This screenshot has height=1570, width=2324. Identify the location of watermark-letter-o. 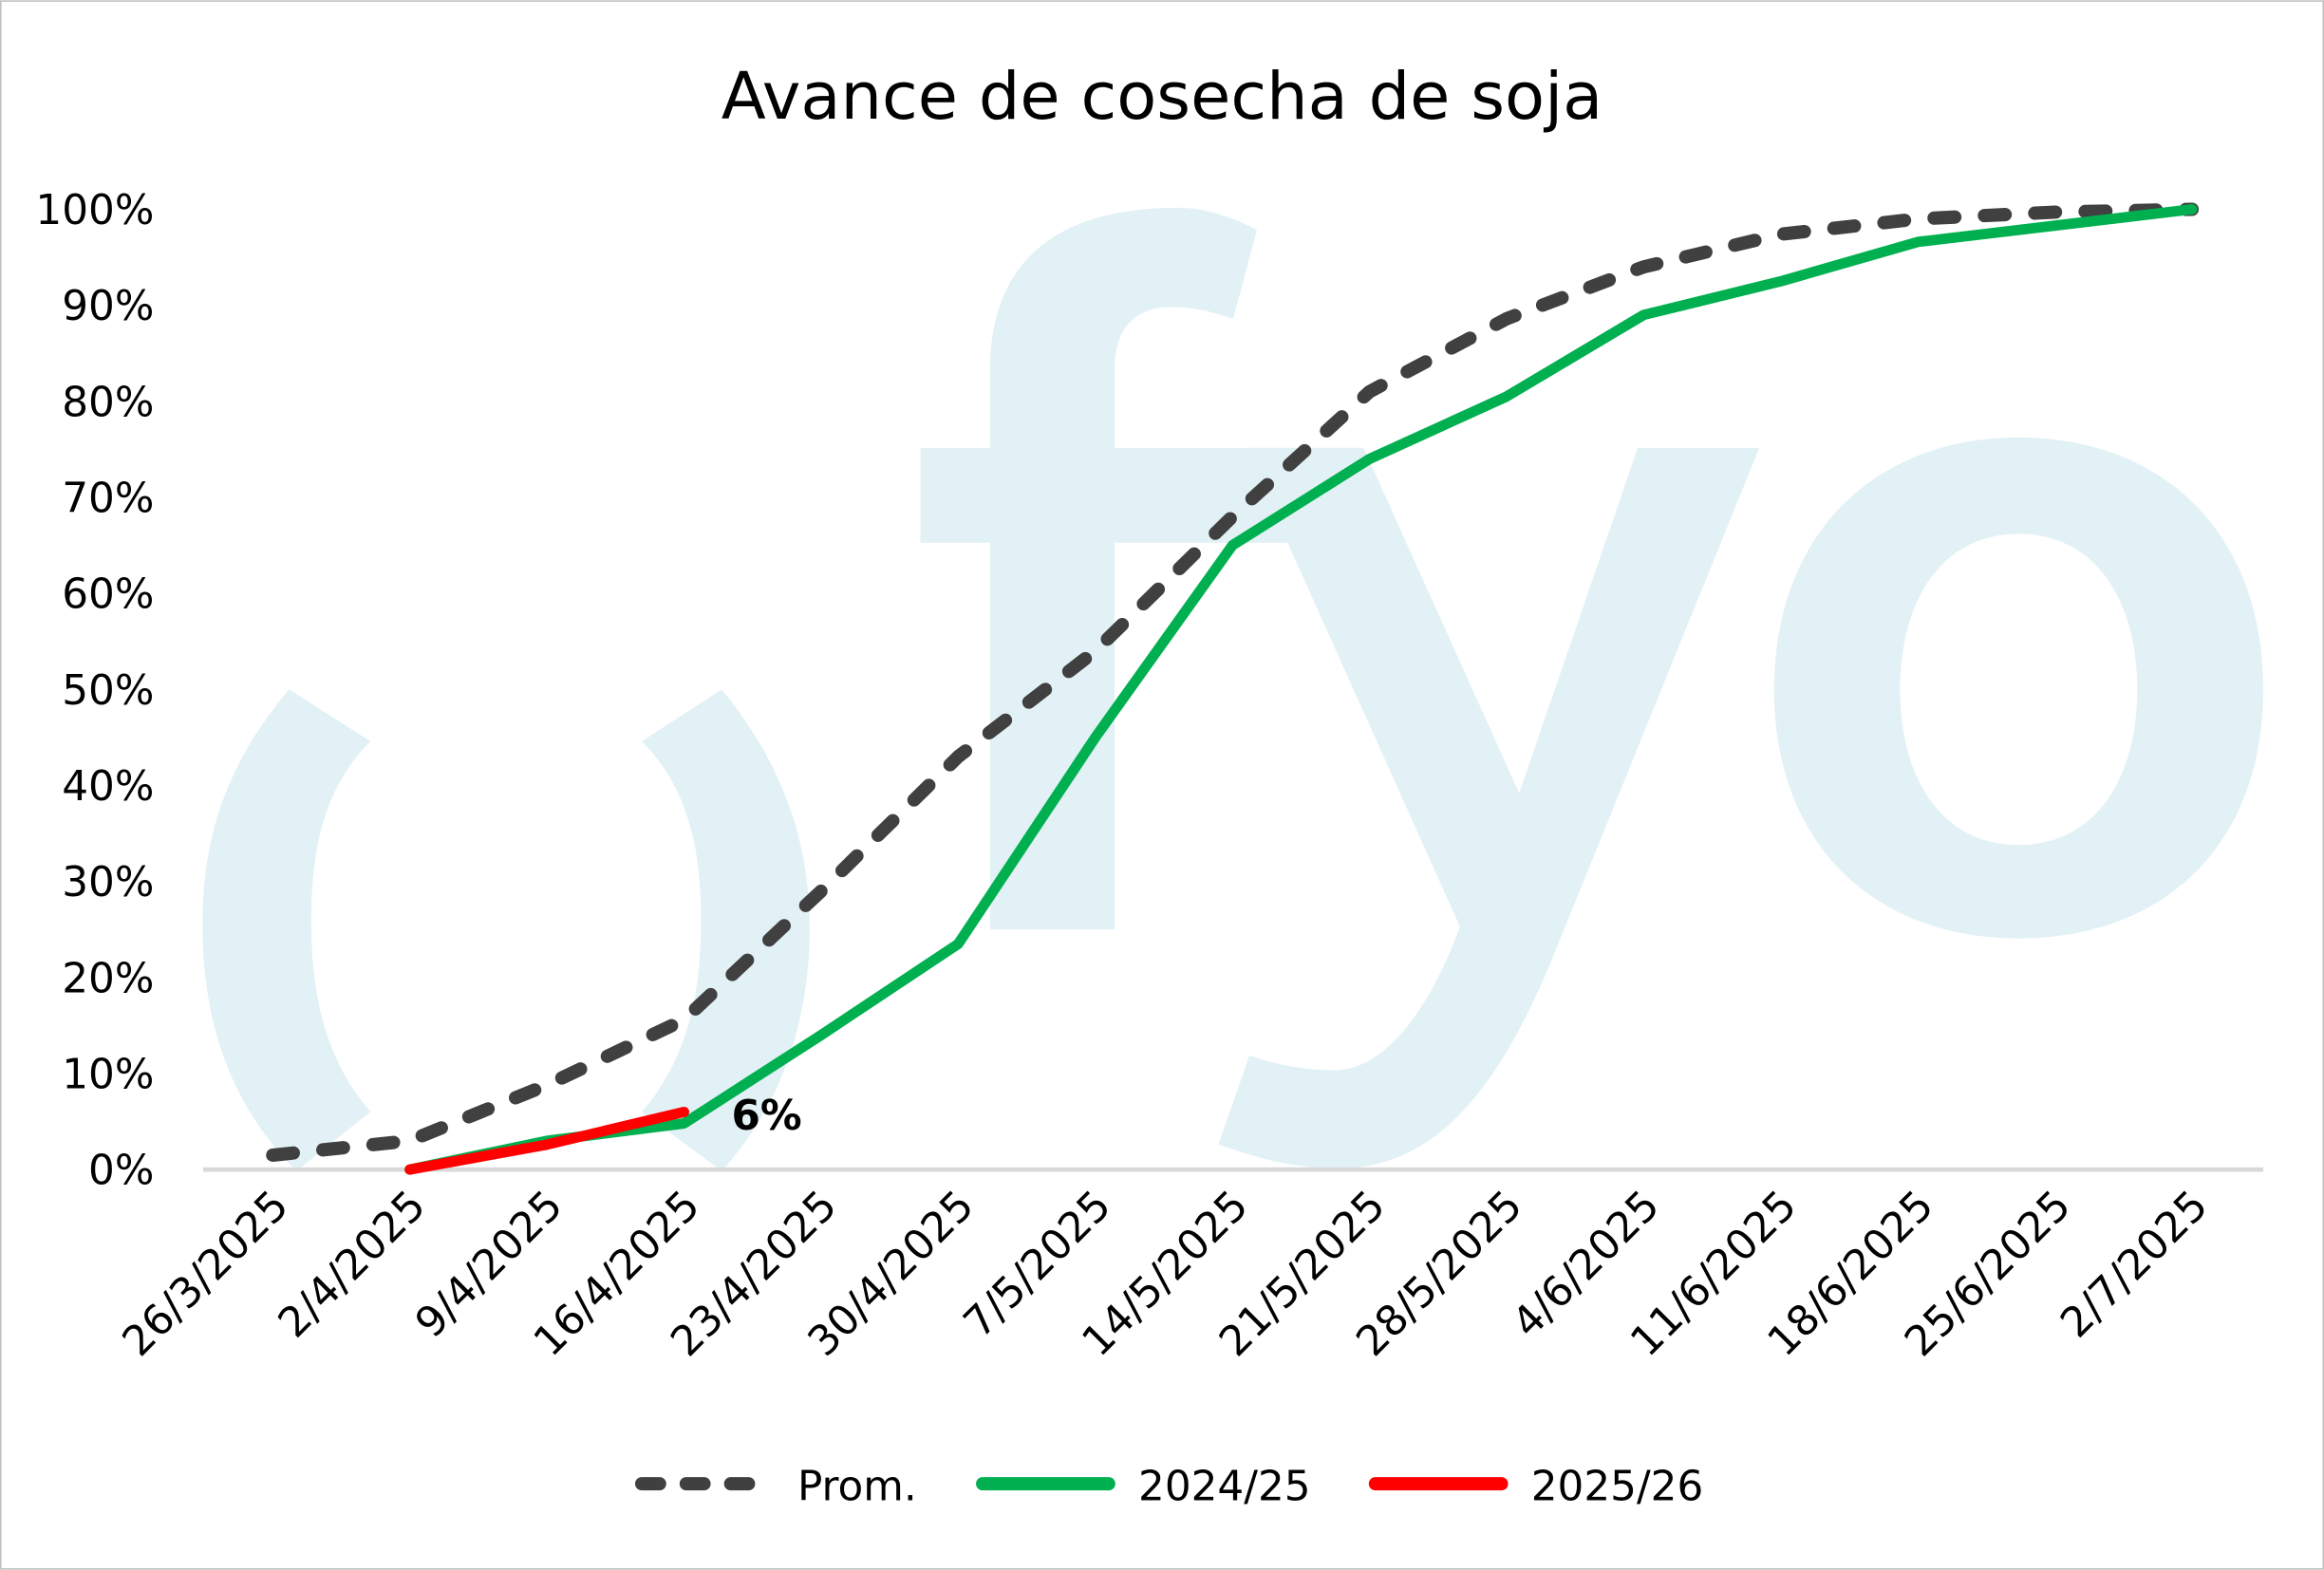
(2018, 688).